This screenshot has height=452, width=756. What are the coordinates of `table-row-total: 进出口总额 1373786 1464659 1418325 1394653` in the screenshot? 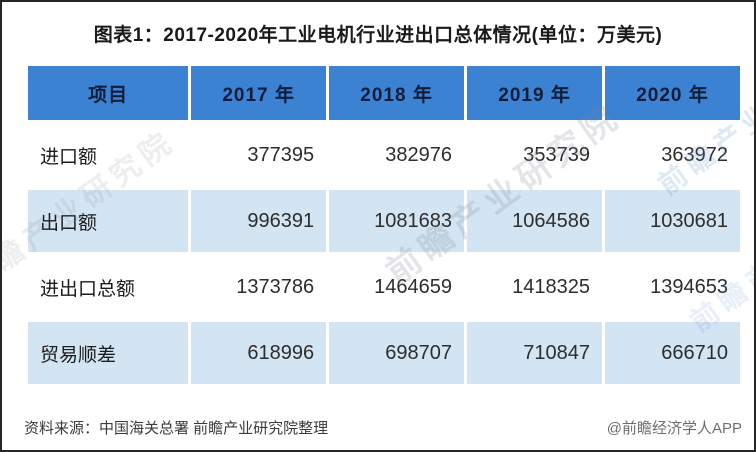 It's located at (384, 287).